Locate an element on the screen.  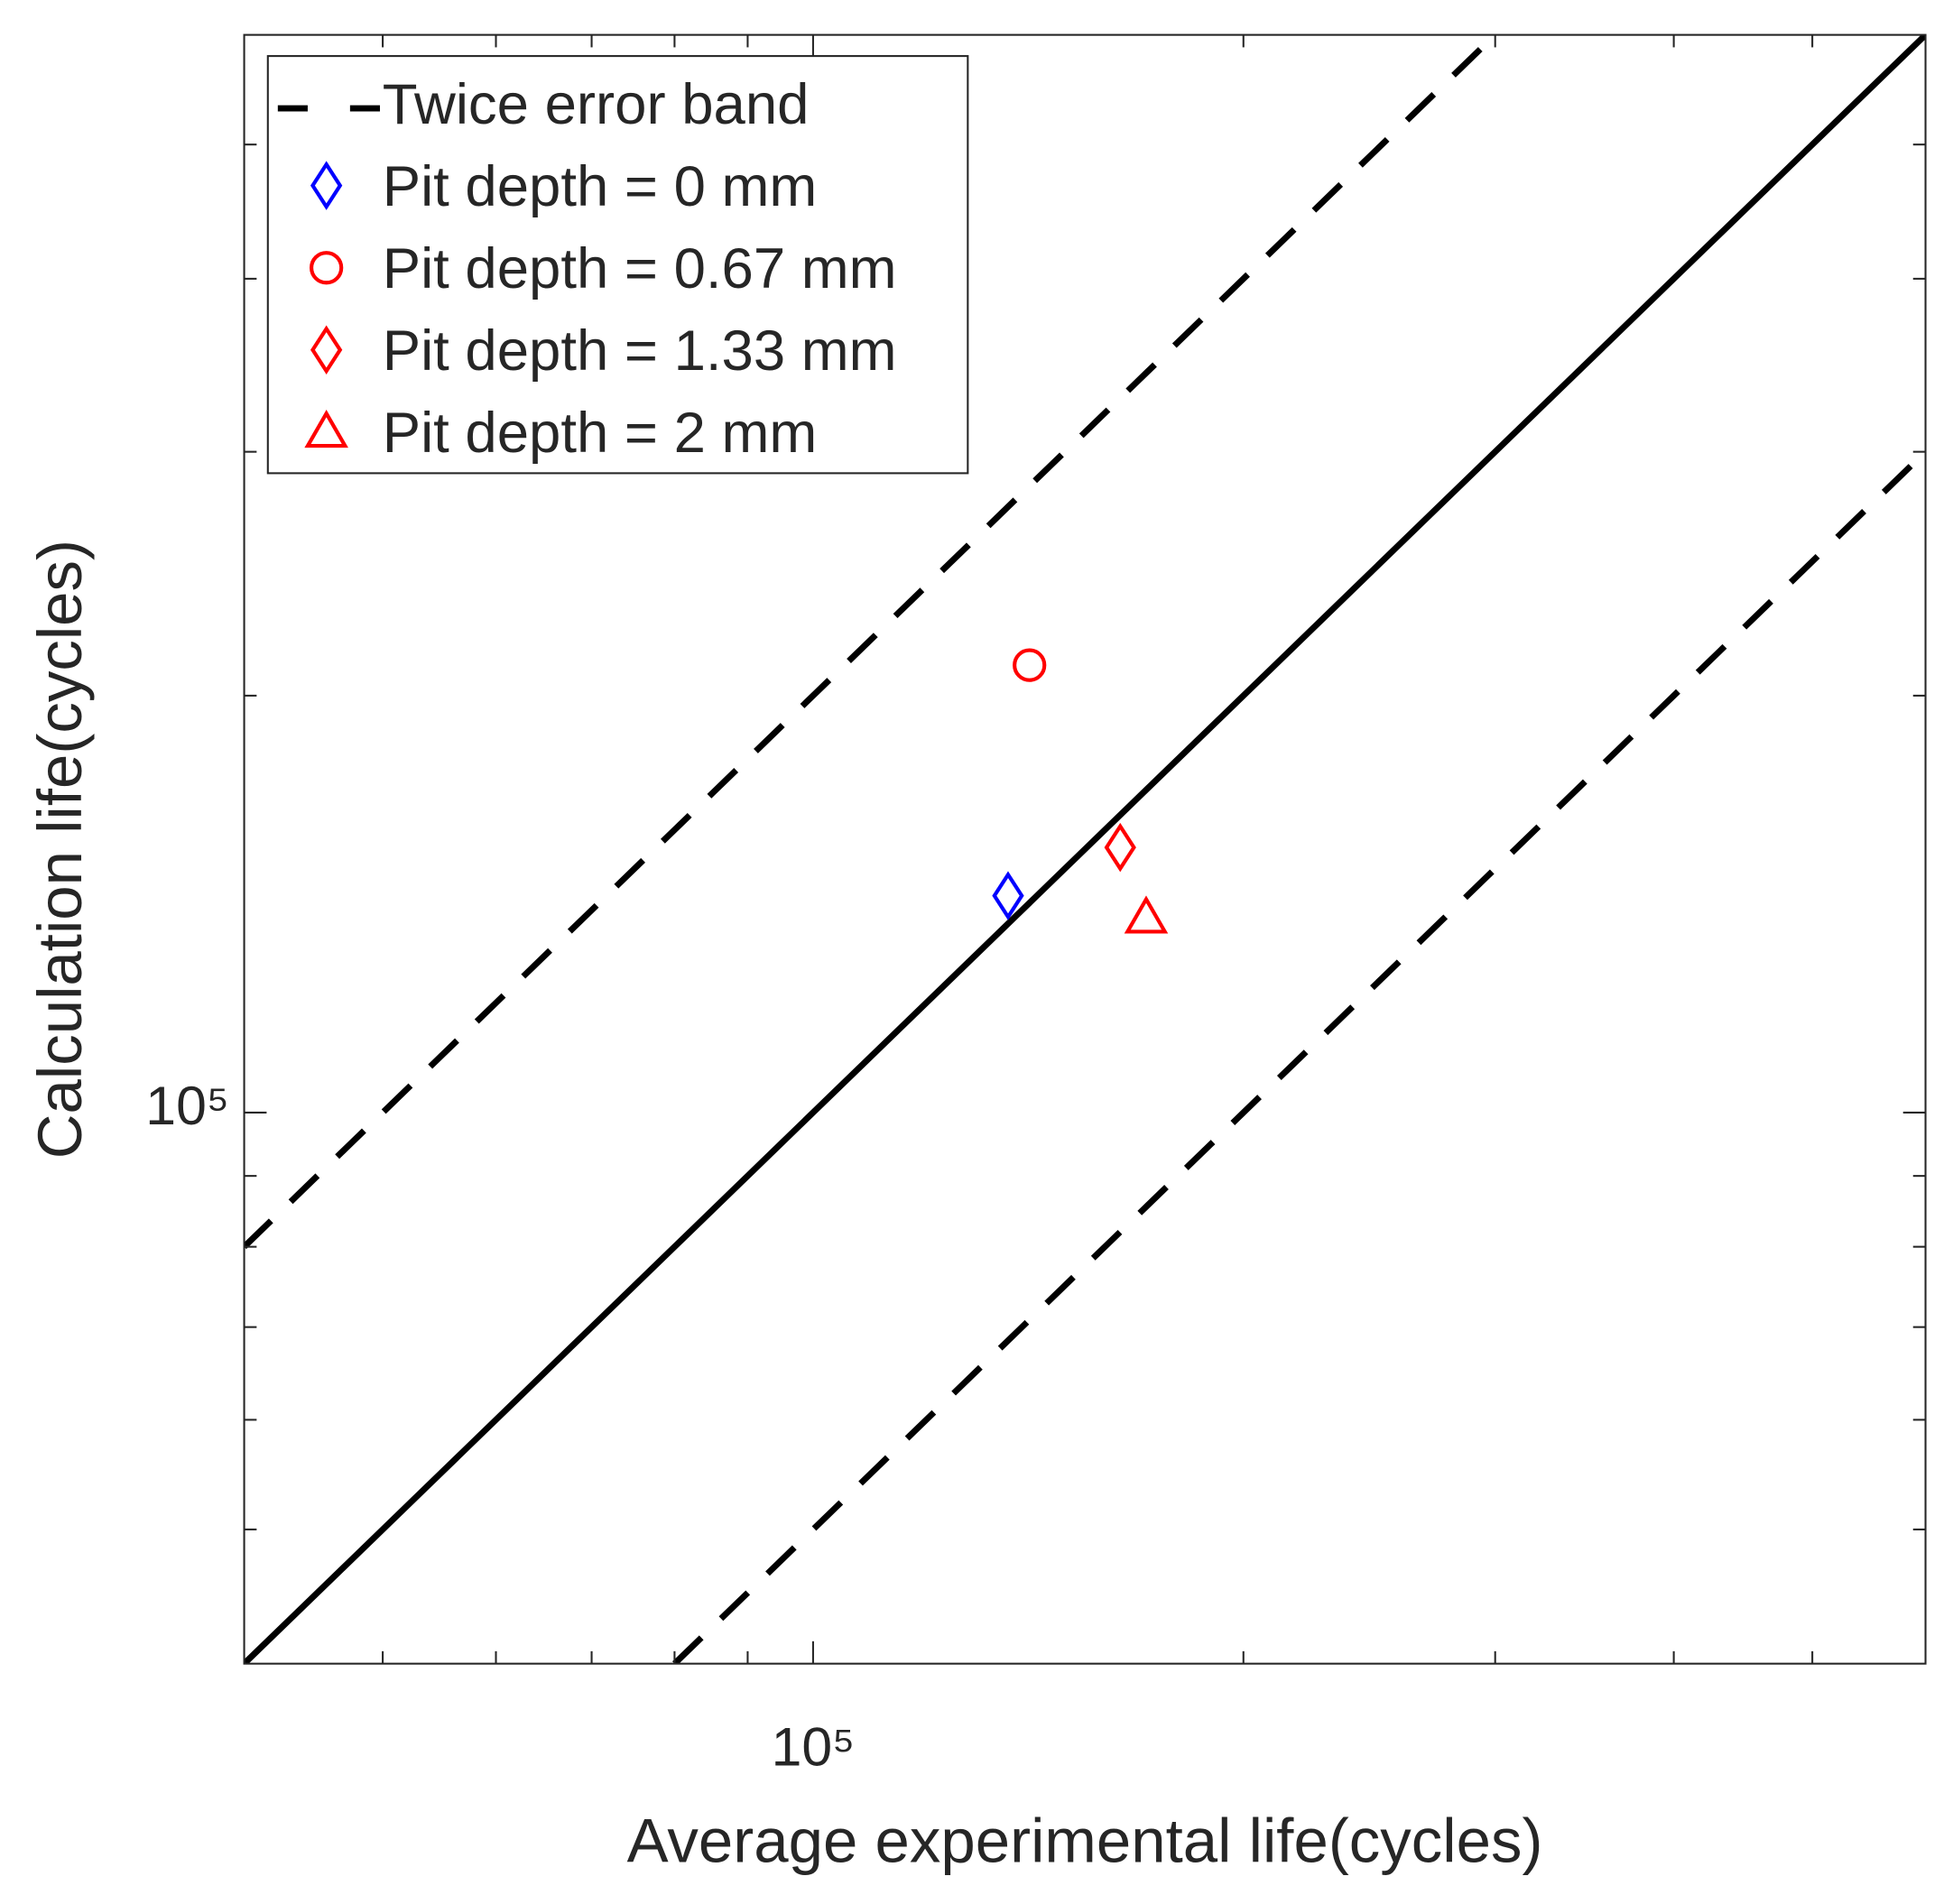
legend-label: Pit depth = 1.33 mm is located at coordinates (640, 351).